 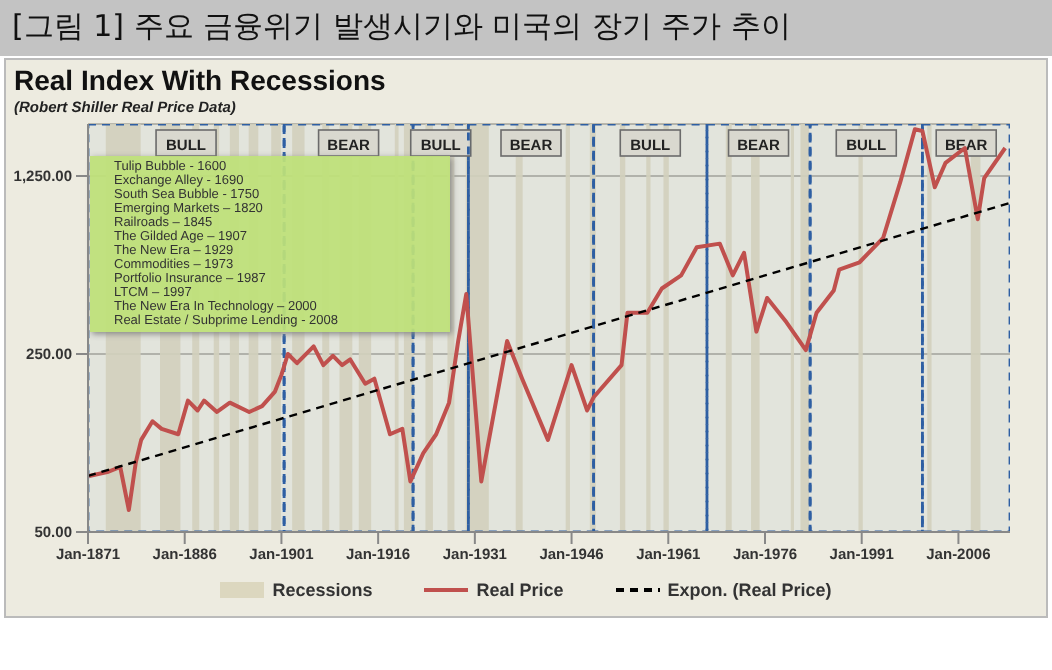 What do you see at coordinates (322, 590) in the screenshot?
I see `legend-label: Recessions` at bounding box center [322, 590].